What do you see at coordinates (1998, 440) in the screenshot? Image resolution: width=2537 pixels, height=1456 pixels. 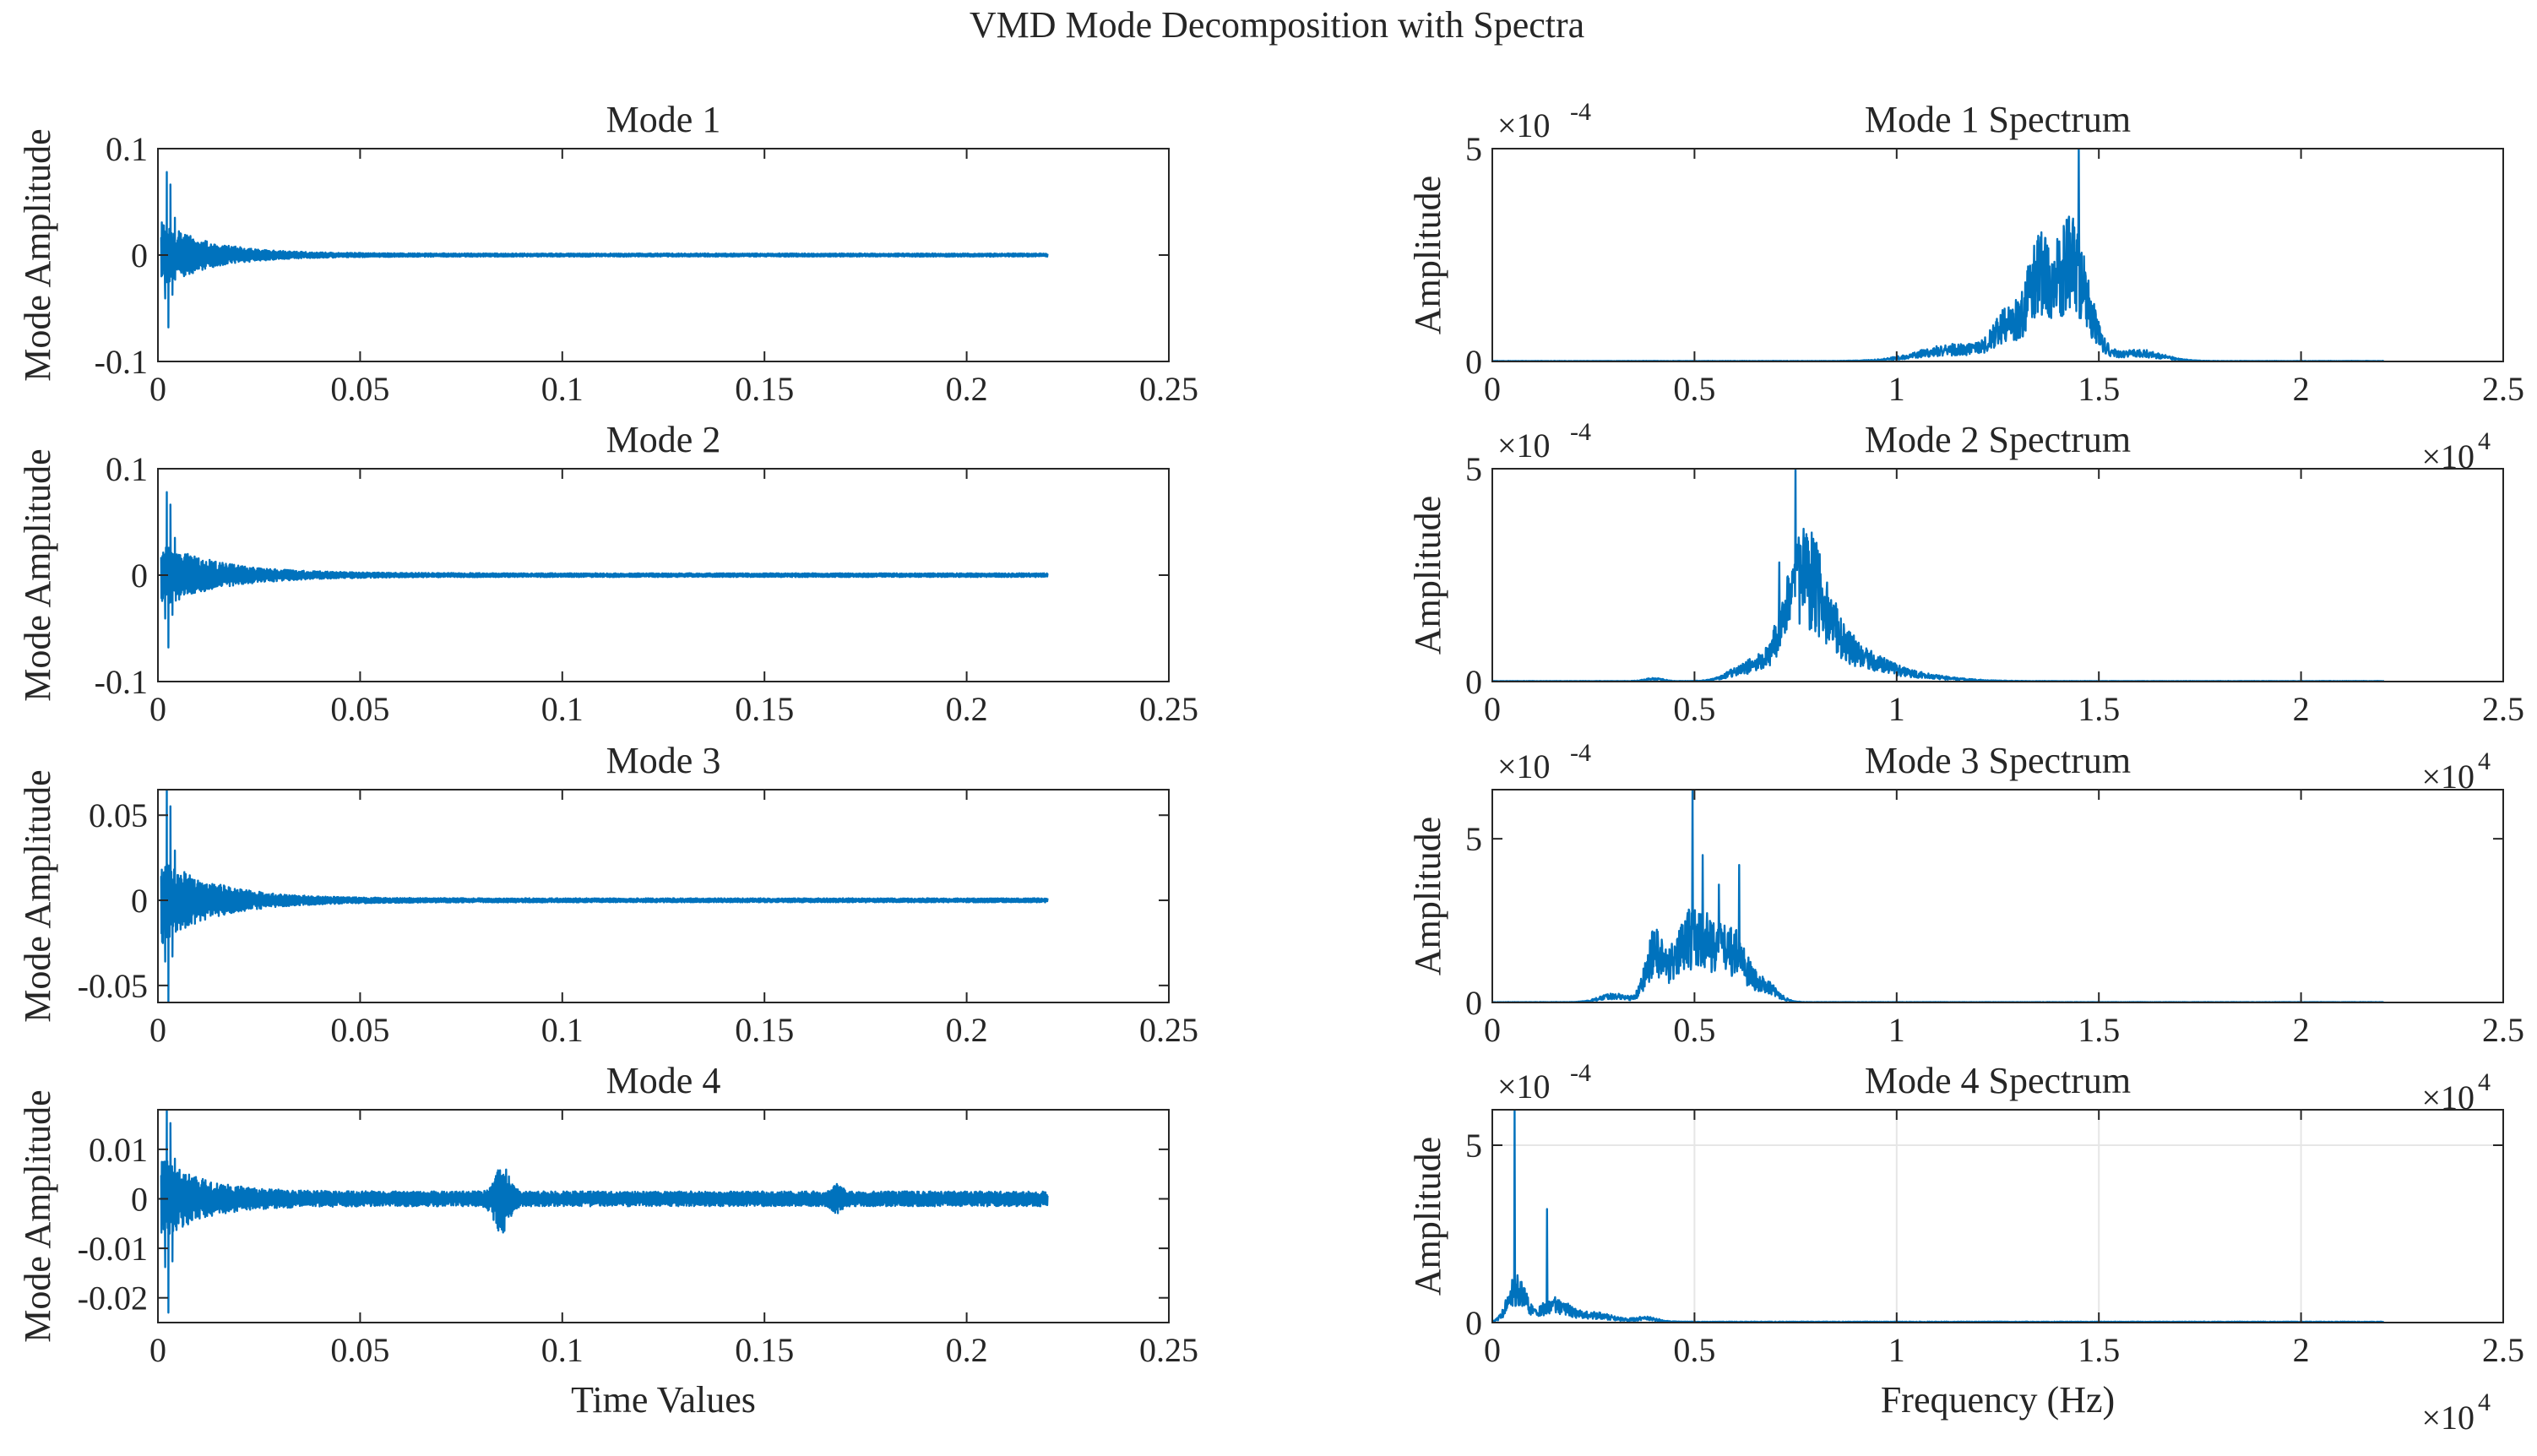 I see `subplot-title: Mode 2 Spectrum` at bounding box center [1998, 440].